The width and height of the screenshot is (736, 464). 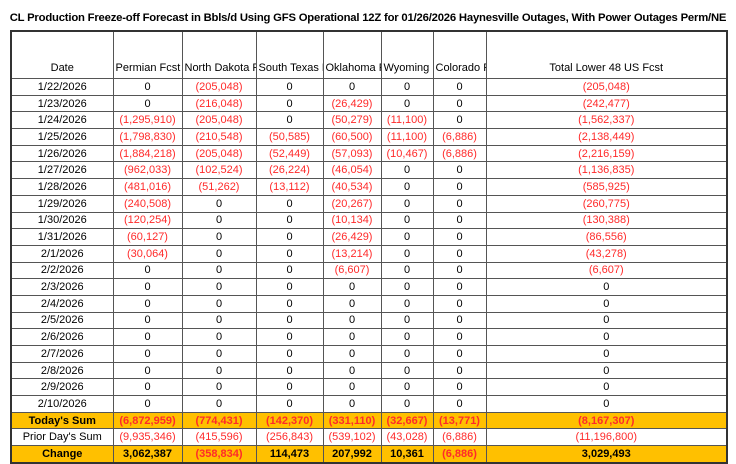 I want to click on table-cell: (32,667), so click(x=407, y=420).